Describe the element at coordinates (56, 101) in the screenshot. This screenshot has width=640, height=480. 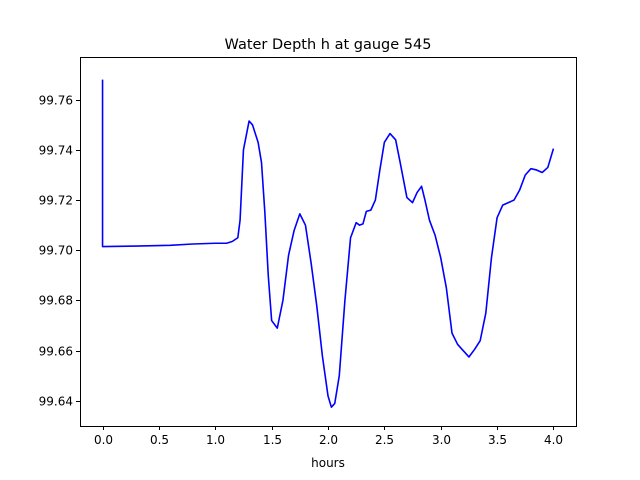
I see `y-tick-label: 99.76` at that location.